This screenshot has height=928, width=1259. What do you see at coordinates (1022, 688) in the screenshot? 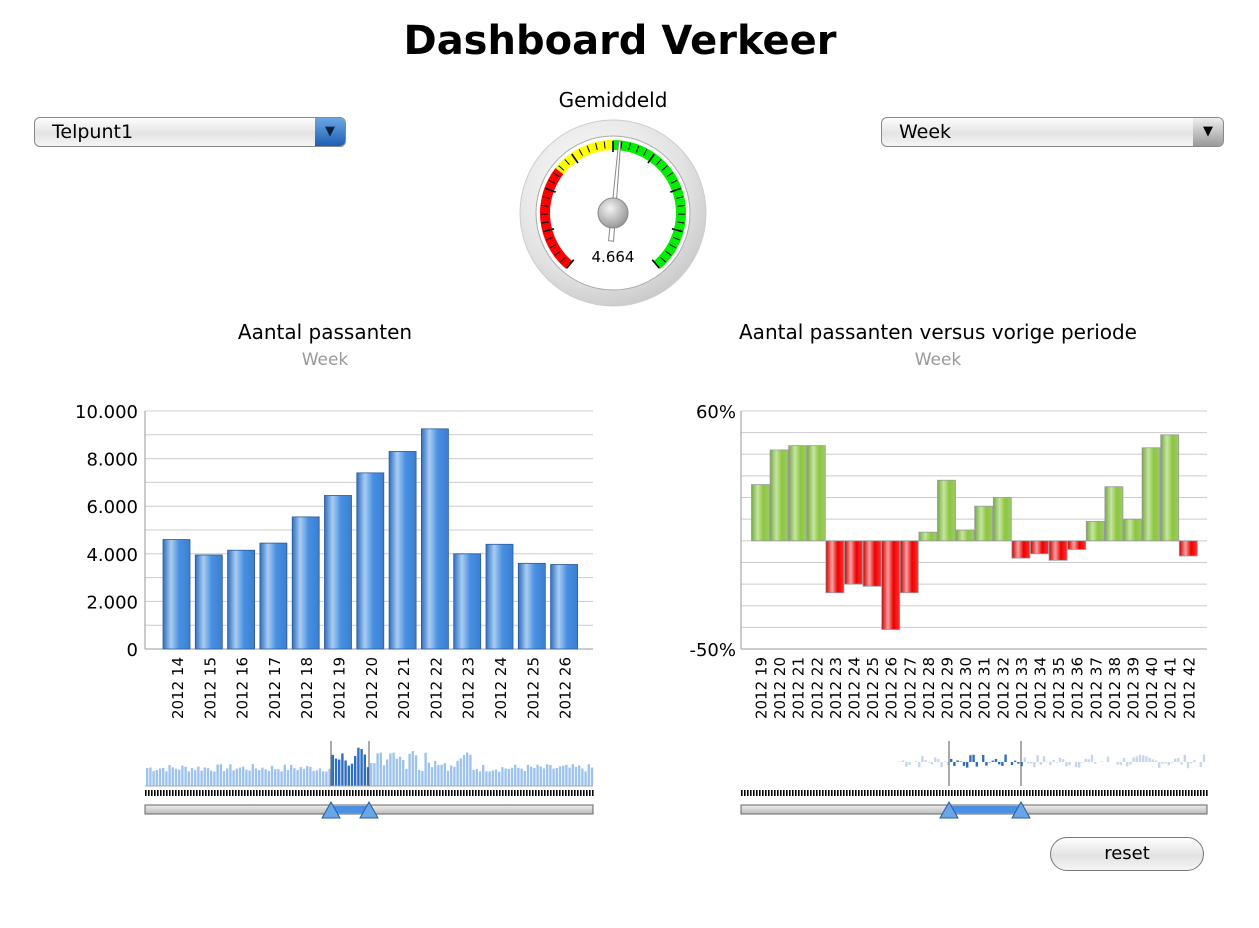
I see `x-tick-label: 2012 33` at bounding box center [1022, 688].